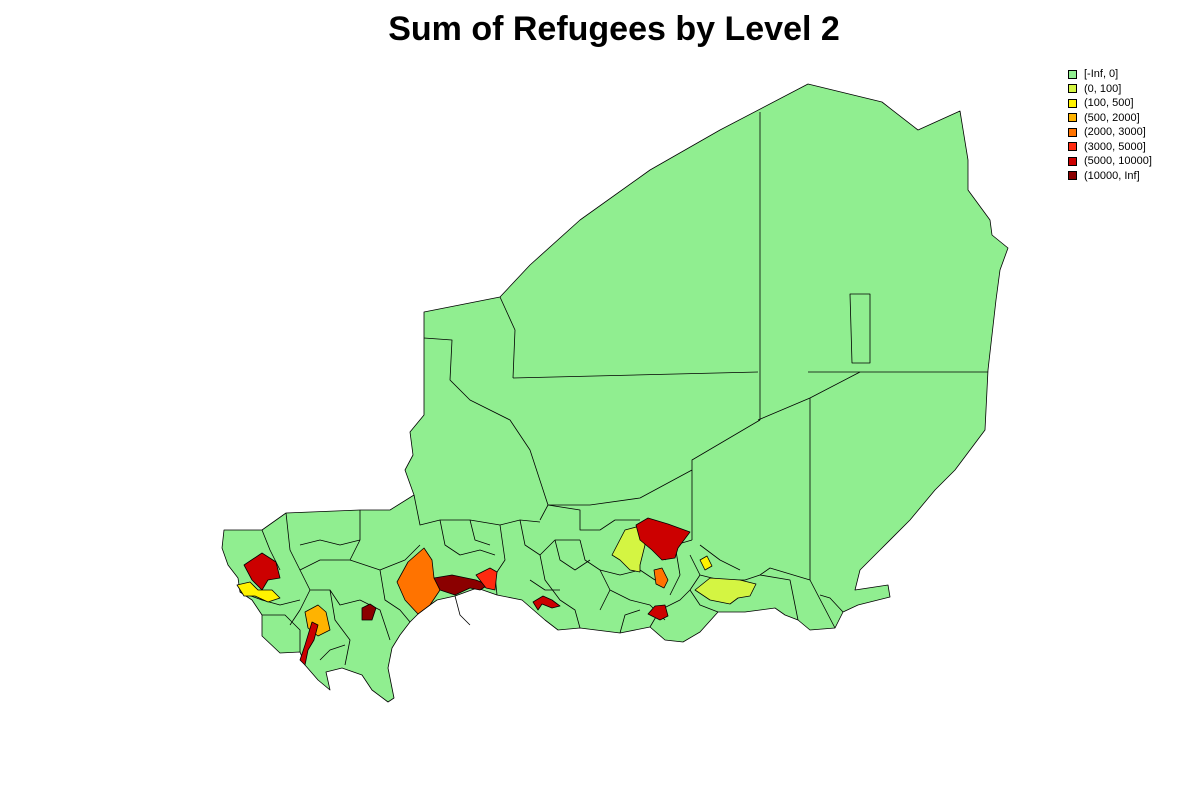 The width and height of the screenshot is (1200, 800). What do you see at coordinates (661, 578) in the screenshot?
I see `district-2000-3000-b` at bounding box center [661, 578].